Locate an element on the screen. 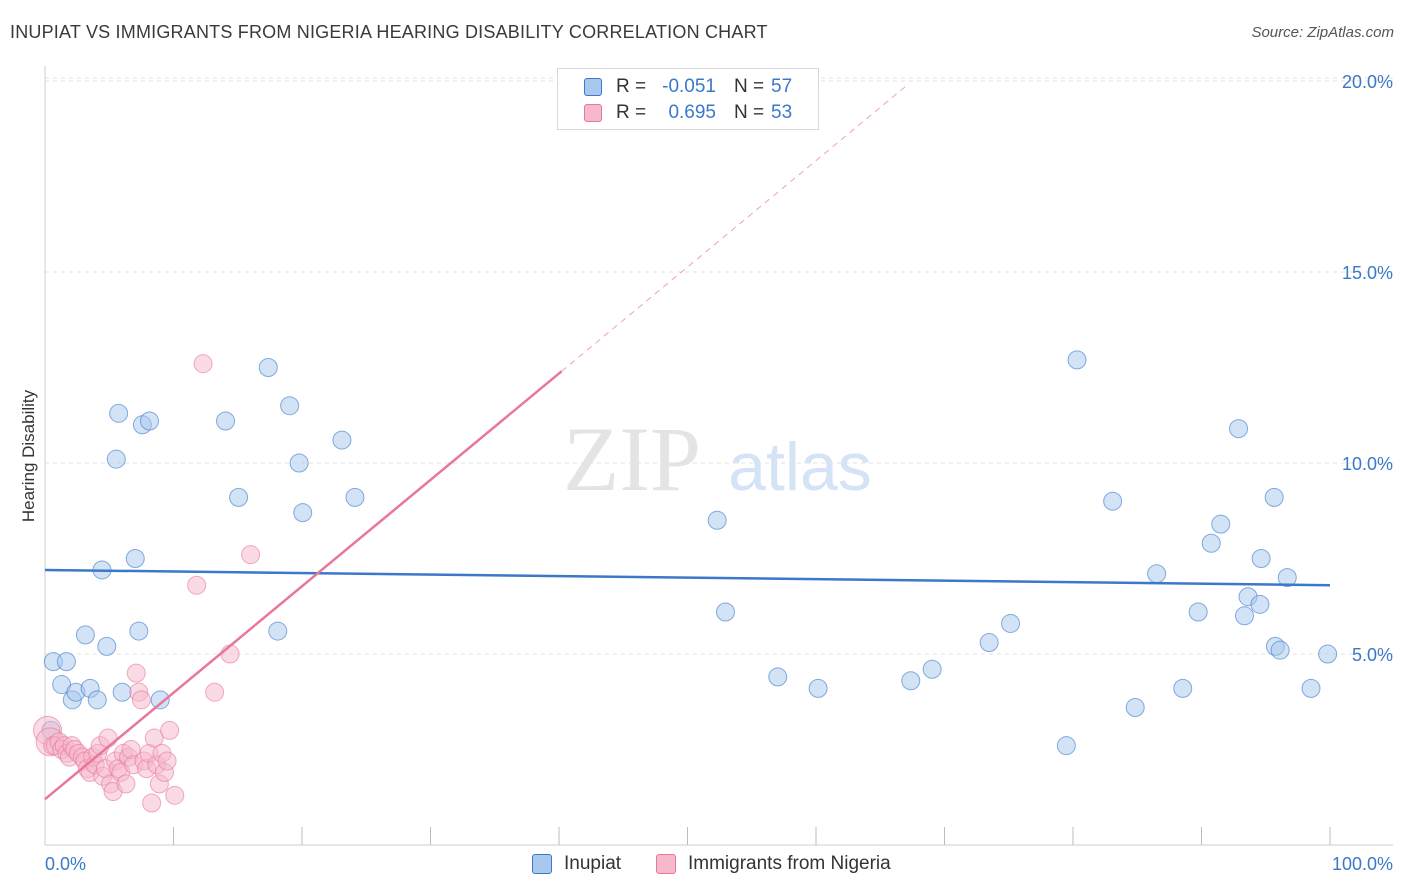  inupiat-legend-swatch is located at coordinates (542, 864).